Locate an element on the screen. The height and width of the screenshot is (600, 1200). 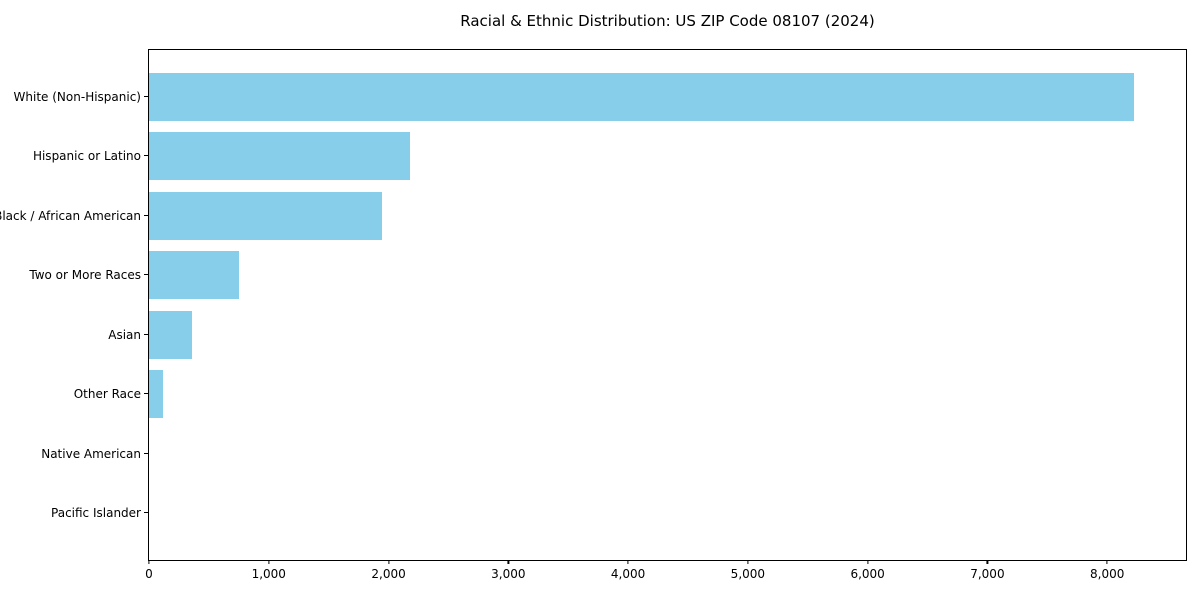
x-axis-tick-label: 3,000 is located at coordinates (508, 574).